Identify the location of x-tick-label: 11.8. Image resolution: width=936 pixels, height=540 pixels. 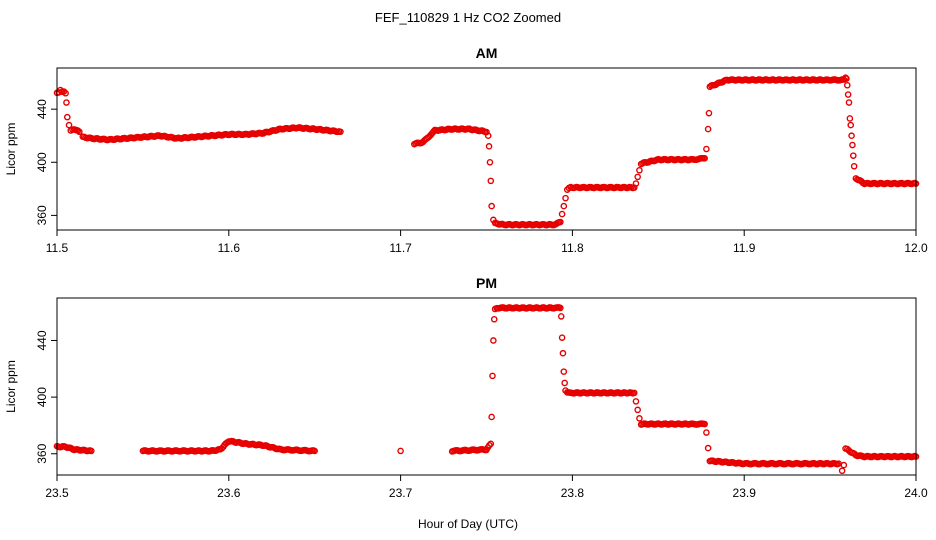
(572, 248).